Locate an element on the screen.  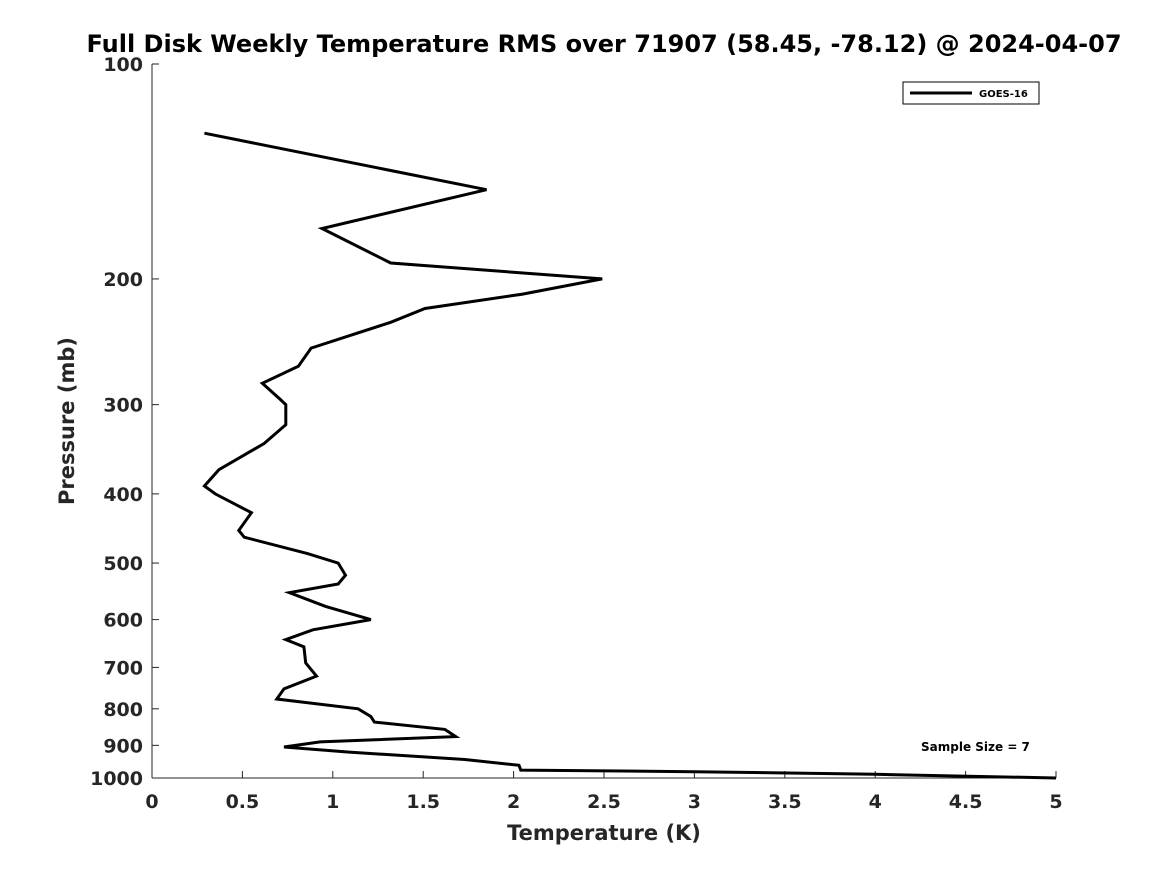
x-tick-label: 4.5 is located at coordinates (966, 802).